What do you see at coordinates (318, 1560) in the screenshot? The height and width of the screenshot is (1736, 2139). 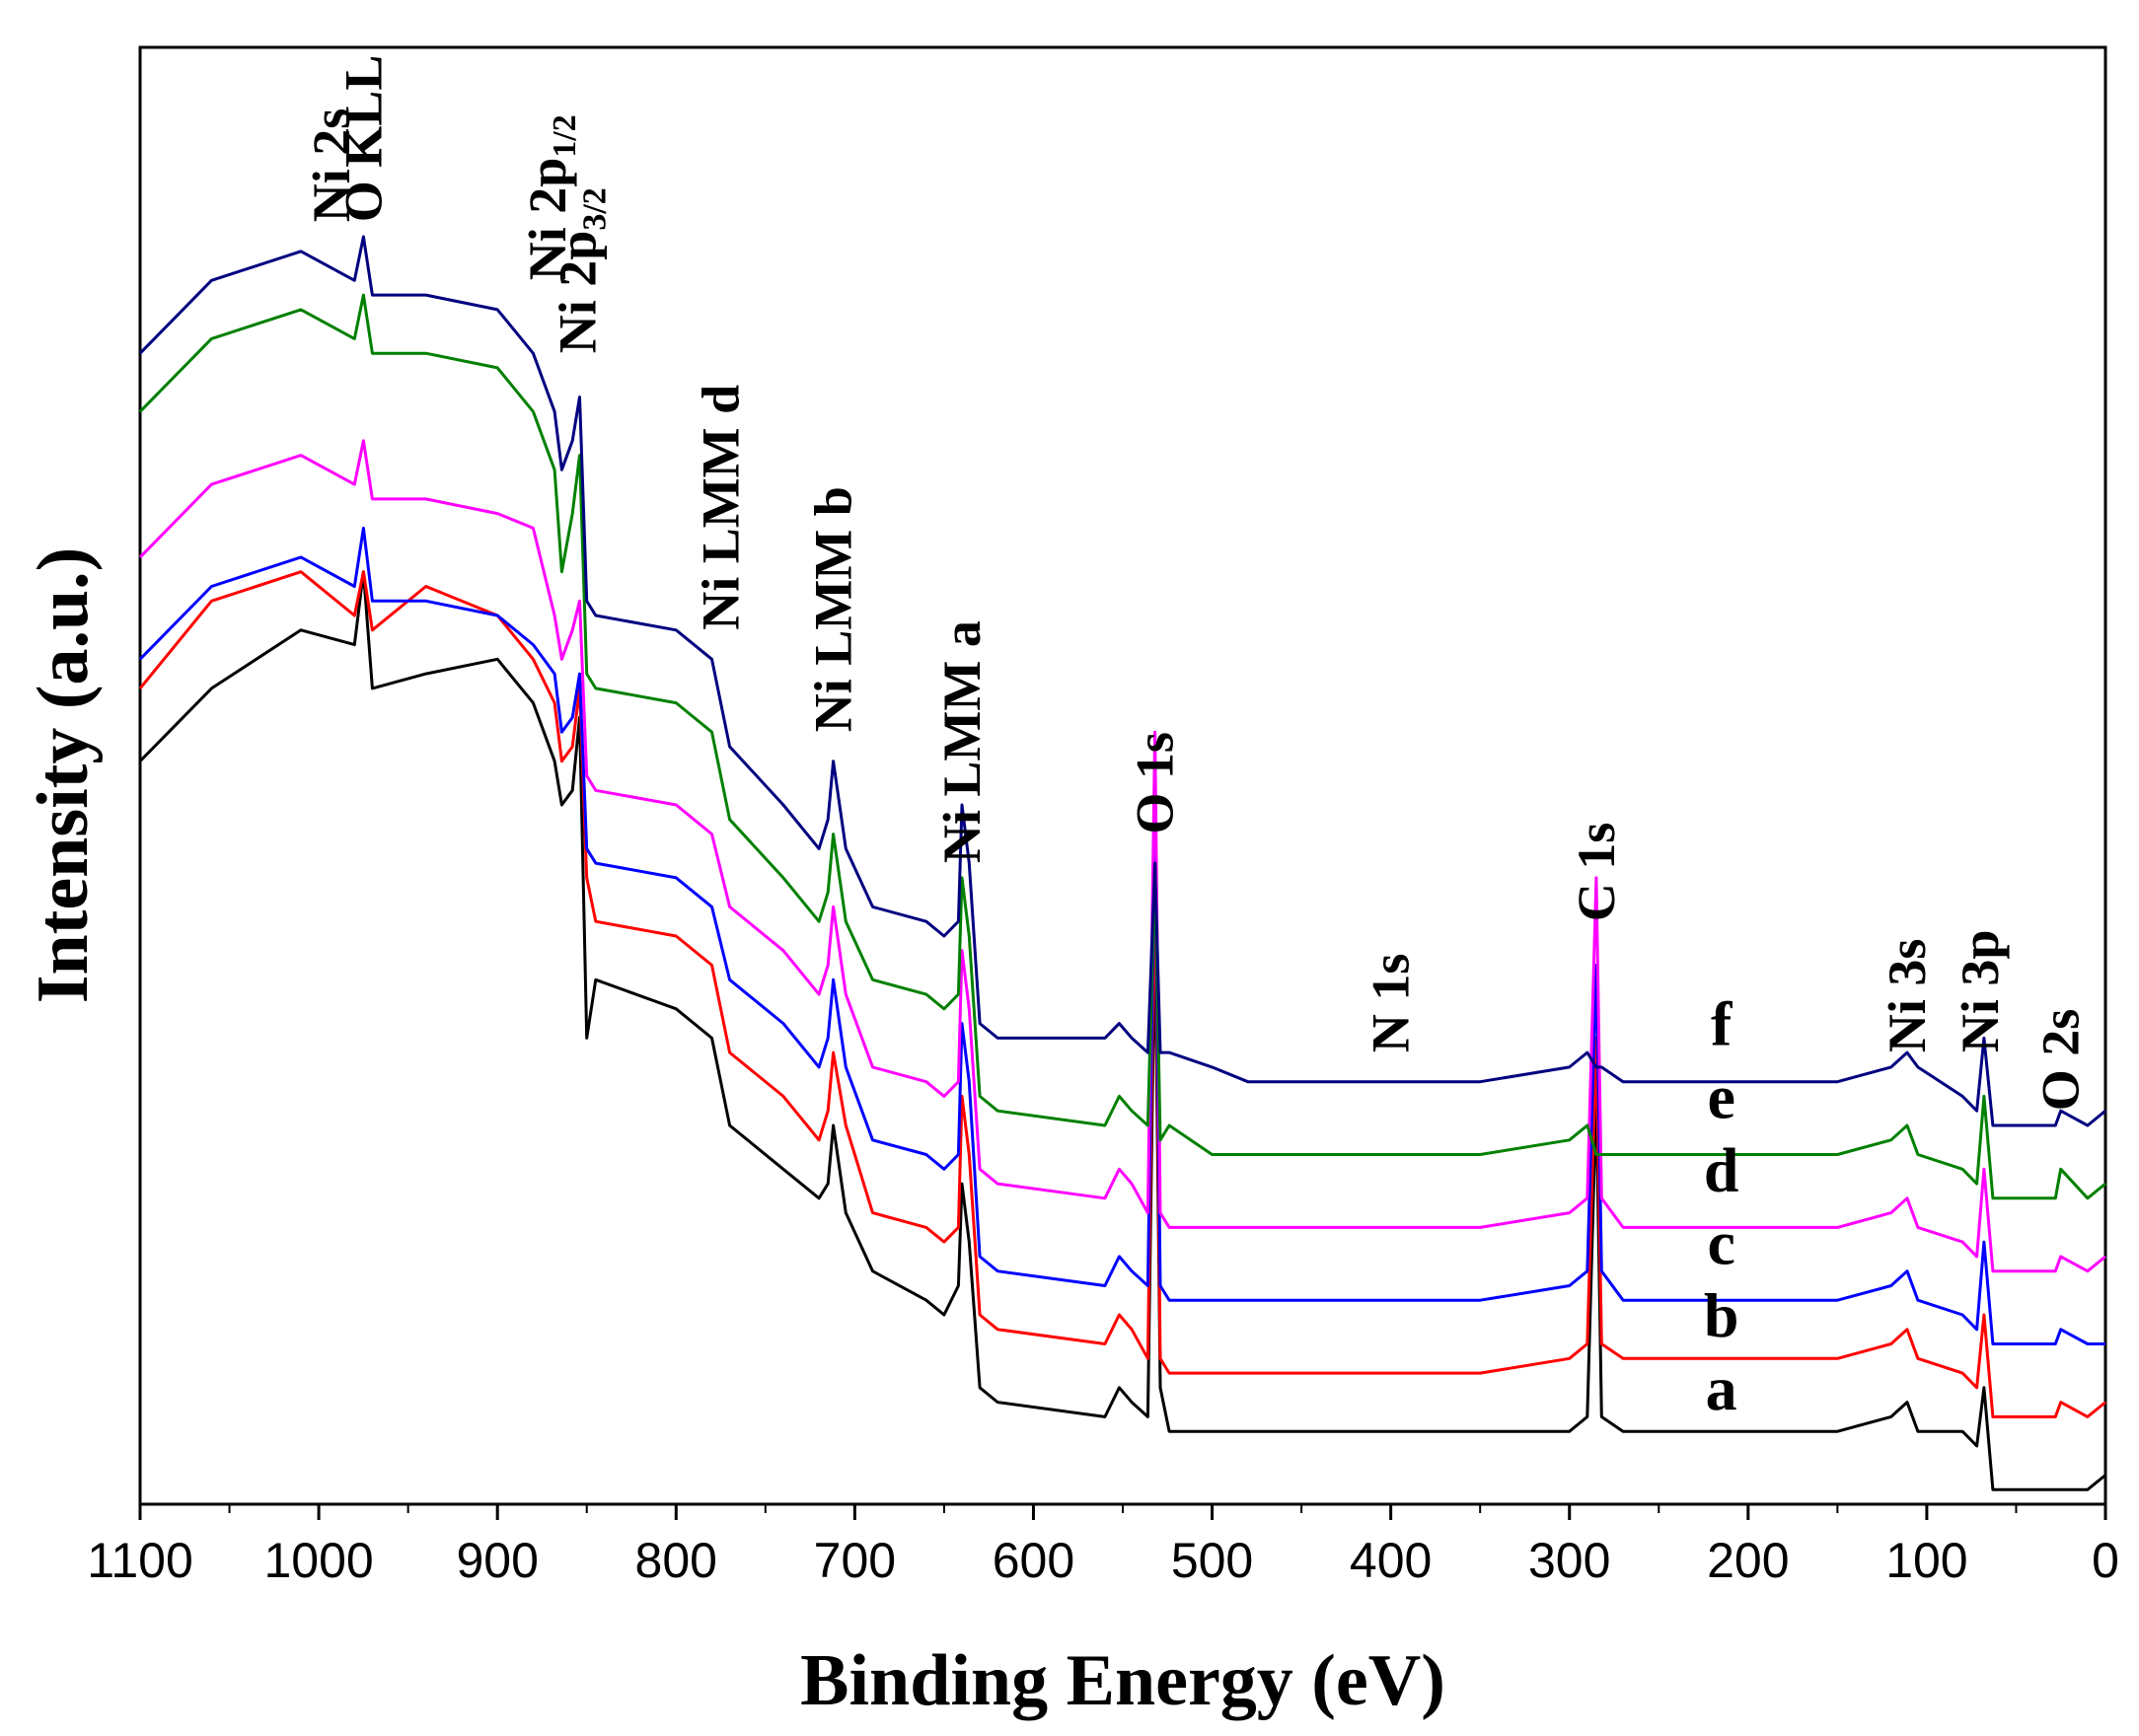 I see `x-tick-label: 1000` at bounding box center [318, 1560].